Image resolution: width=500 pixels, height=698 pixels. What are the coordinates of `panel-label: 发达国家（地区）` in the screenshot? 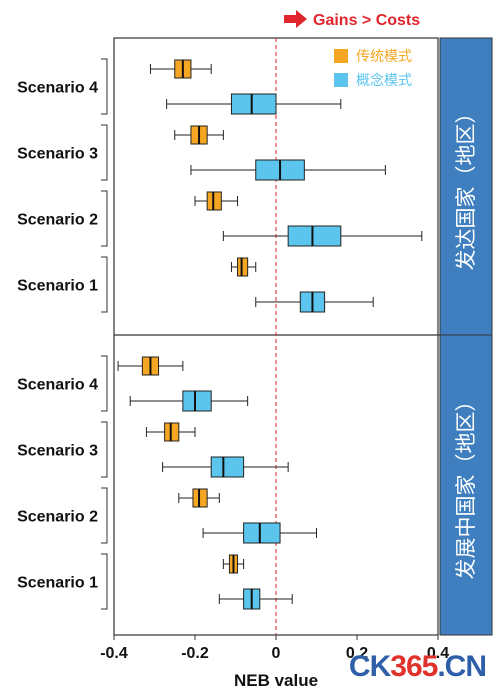 It's located at (466, 187).